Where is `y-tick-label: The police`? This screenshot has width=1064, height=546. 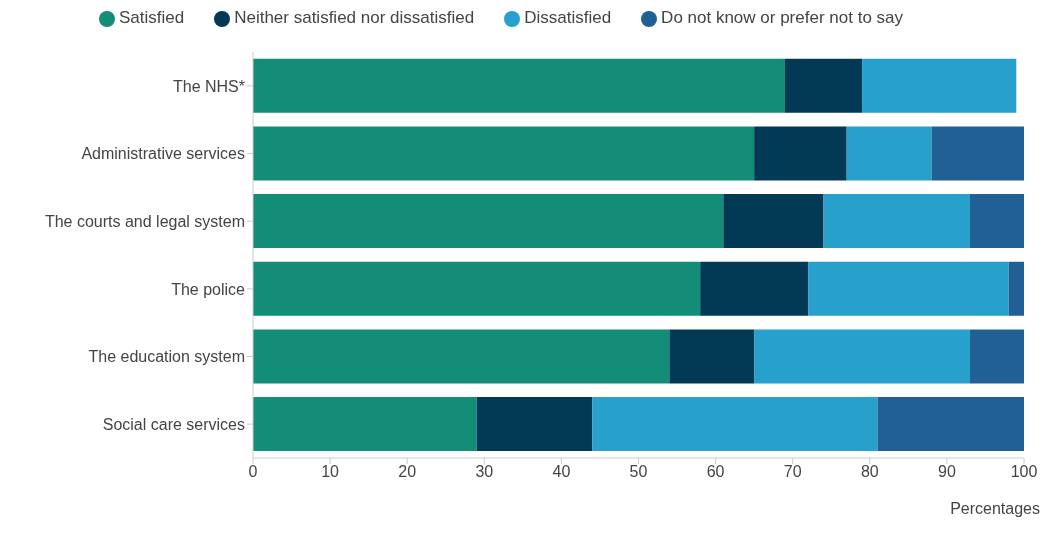 y-tick-label: The police is located at coordinates (208, 289).